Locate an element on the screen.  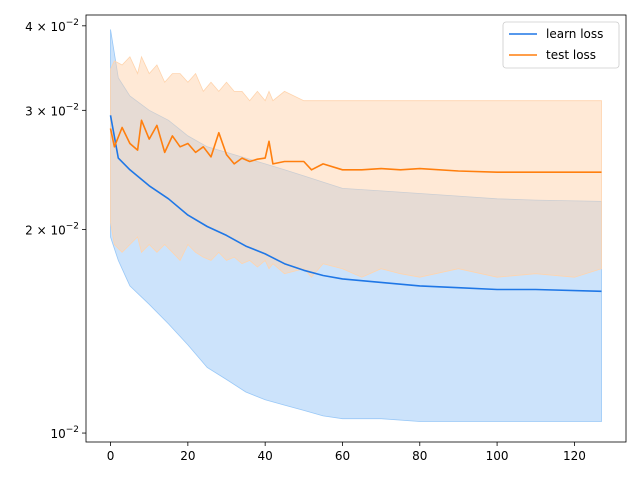
x-tick-label: 60 is located at coordinates (342, 456).